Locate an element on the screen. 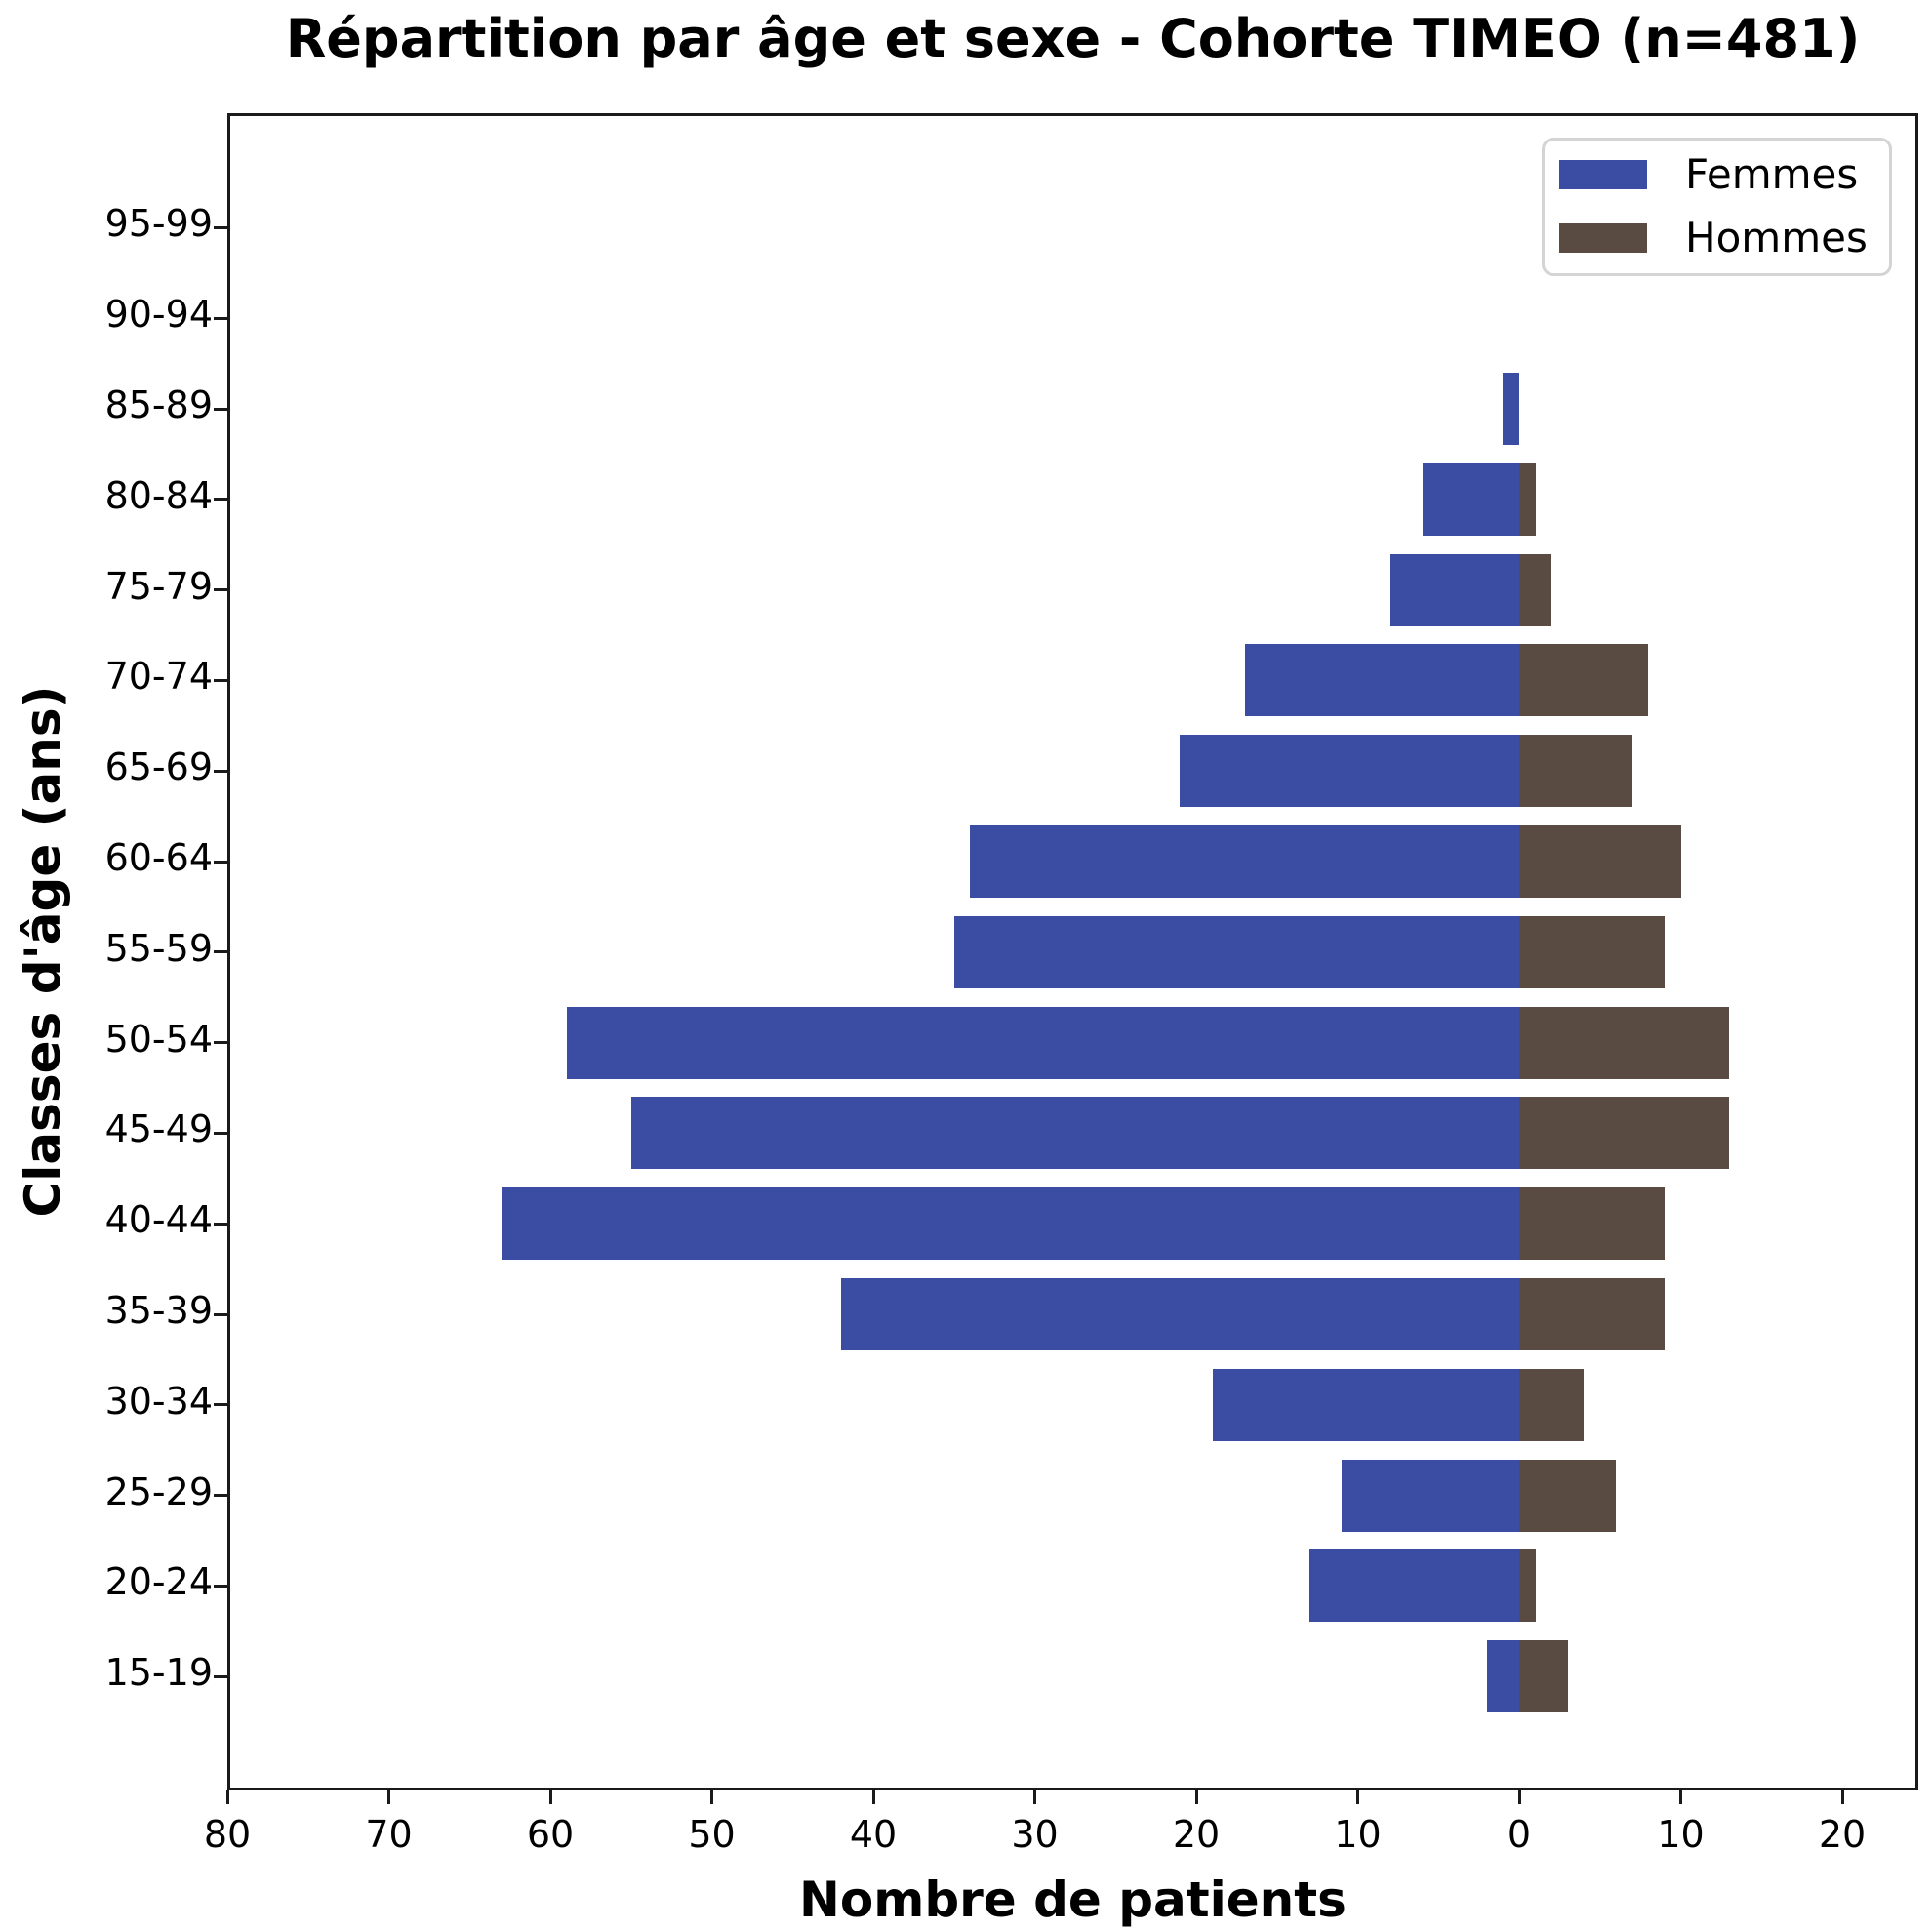  legend-row-femmes: Femmes is located at coordinates (1717, 174).